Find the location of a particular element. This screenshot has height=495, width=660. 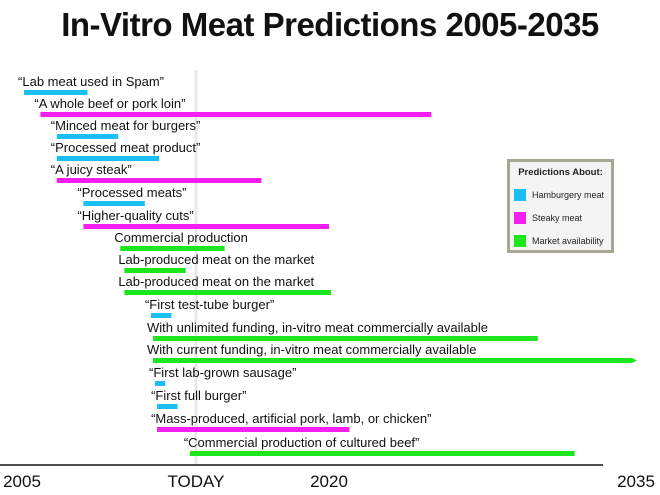

legend-label: Steaky meat is located at coordinates (557, 218).